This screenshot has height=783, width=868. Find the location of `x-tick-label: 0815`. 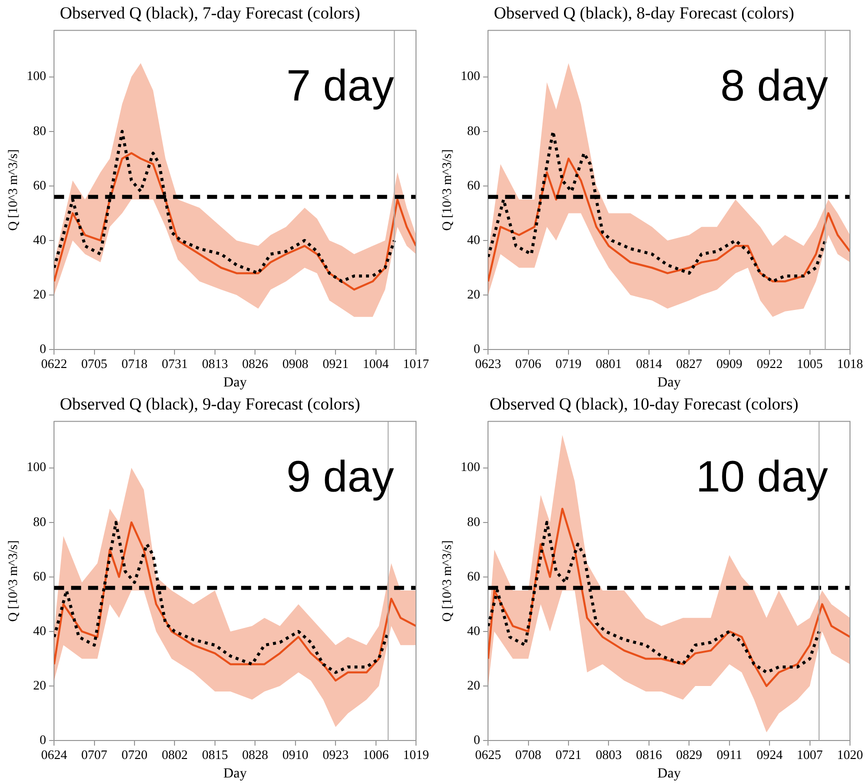

x-tick-label: 0815 is located at coordinates (215, 754).